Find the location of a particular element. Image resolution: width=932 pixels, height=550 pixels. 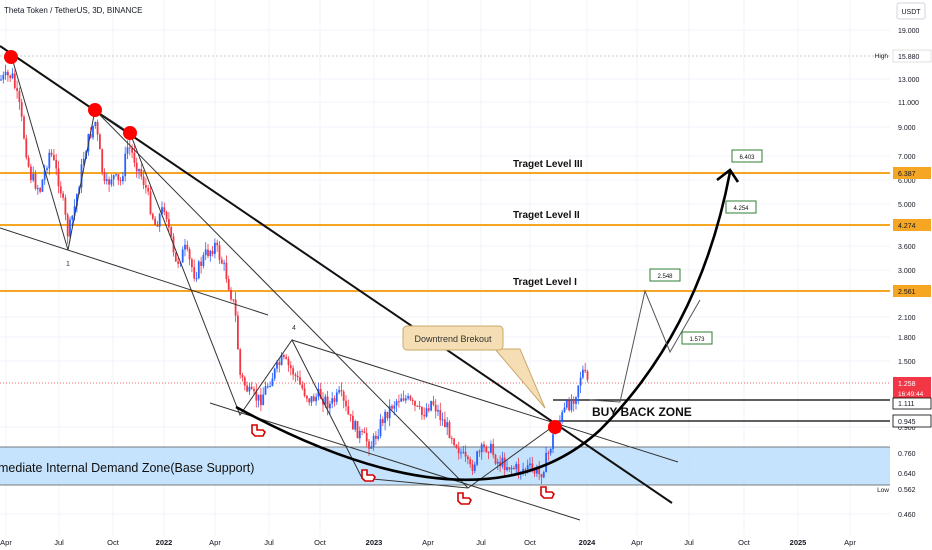

x-tick-label: 2023 is located at coordinates (374, 542).